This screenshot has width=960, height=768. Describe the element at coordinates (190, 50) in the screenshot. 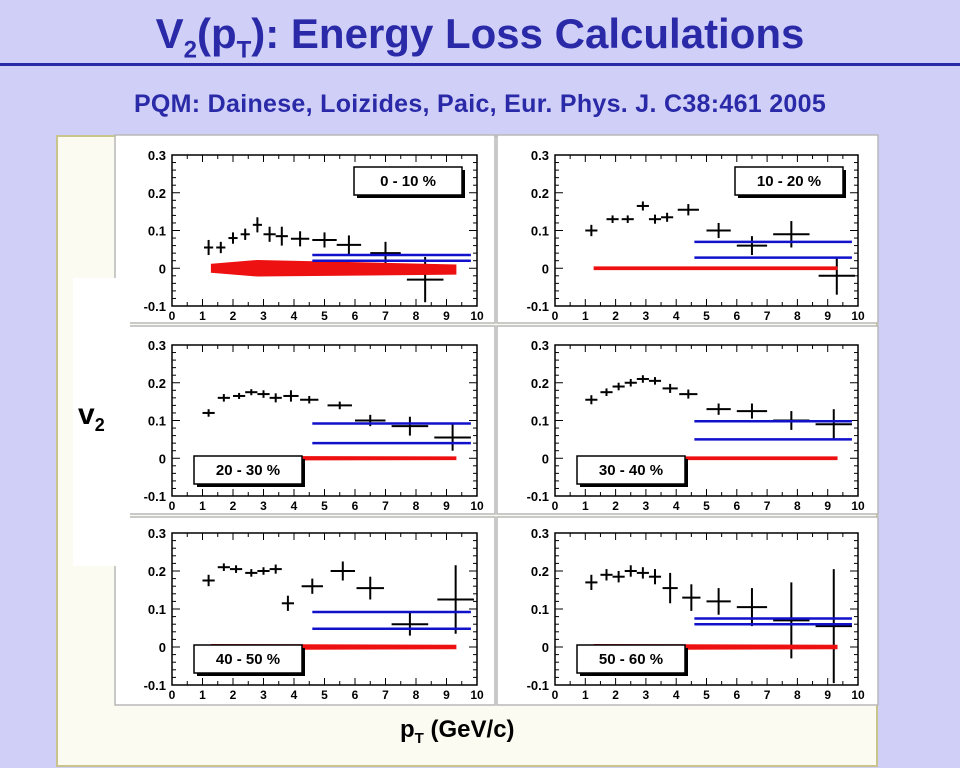

I see `title-sub-2: 2` at that location.